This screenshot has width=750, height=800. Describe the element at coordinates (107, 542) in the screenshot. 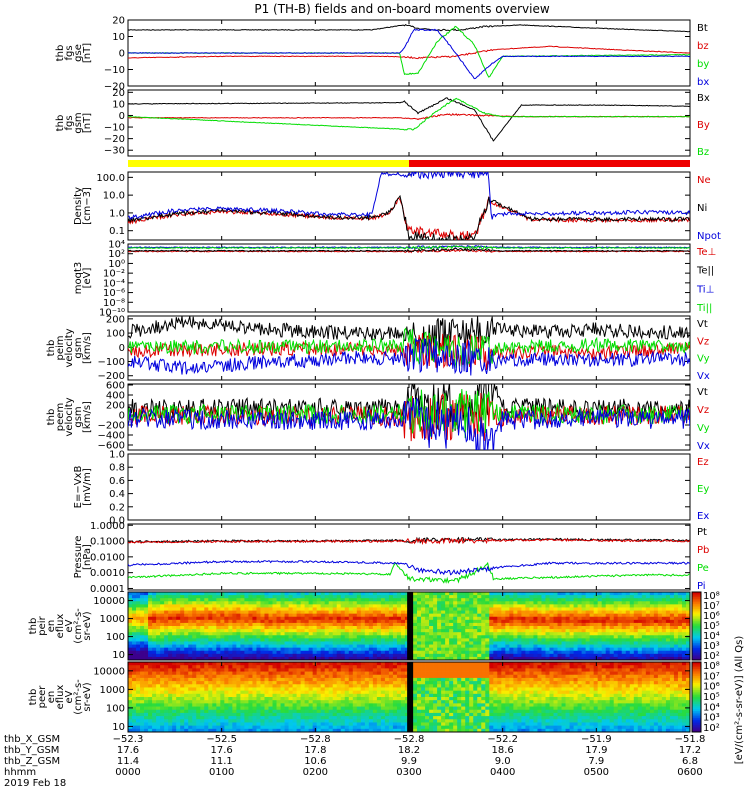

I see `pressure-ytick-label: 0.1000` at that location.